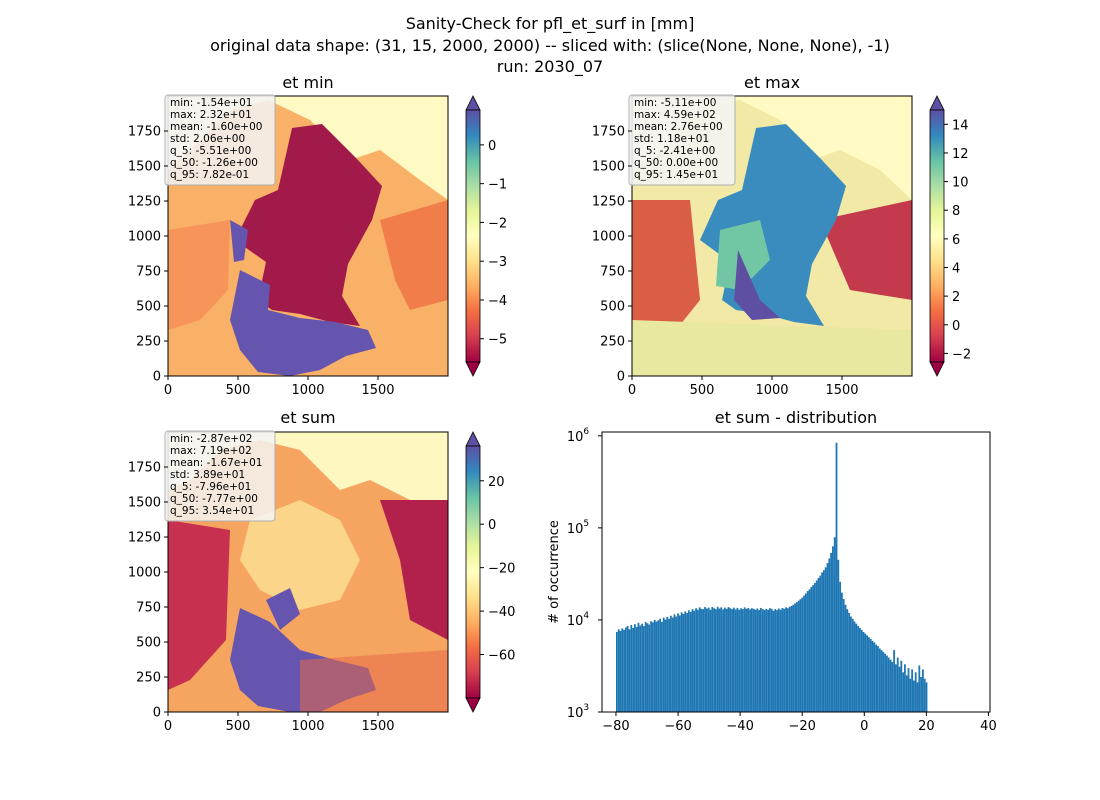 Image resolution: width=1100 pixels, height=800 pixels. Describe the element at coordinates (772, 82) in the screenshot. I see `panel-title-et-max: et max` at that location.